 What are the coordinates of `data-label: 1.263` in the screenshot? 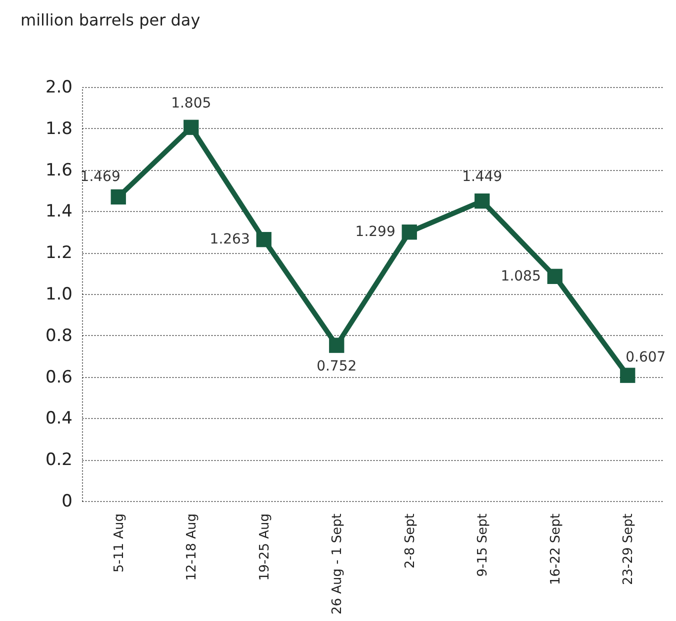 It's located at (230, 240).